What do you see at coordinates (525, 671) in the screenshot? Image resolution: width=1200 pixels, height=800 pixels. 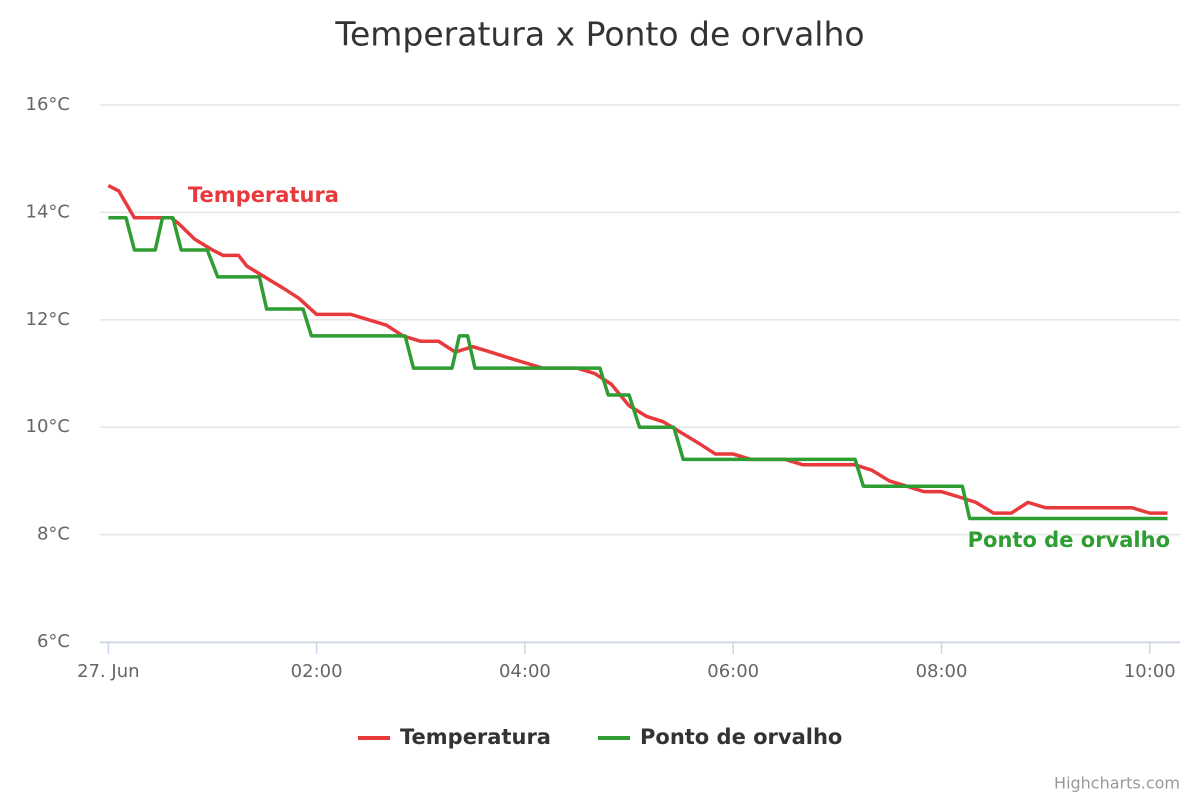 I see `x-tick-label: 04:00` at bounding box center [525, 671].